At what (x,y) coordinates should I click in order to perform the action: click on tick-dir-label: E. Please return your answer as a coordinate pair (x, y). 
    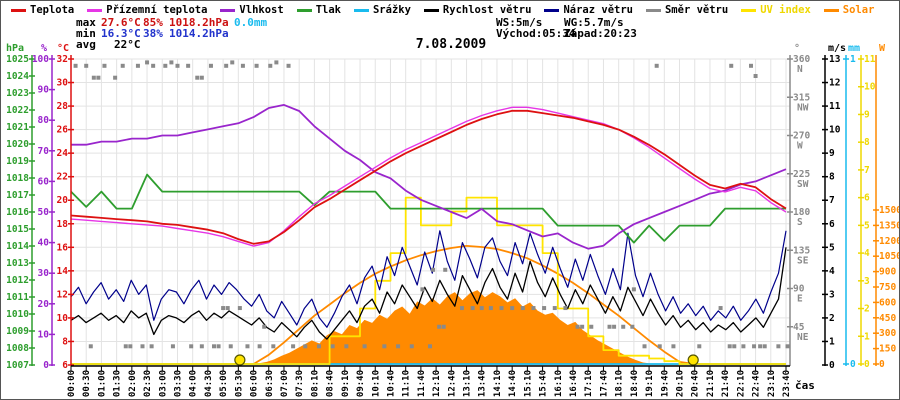
    Looking at the image, I should click on (800, 299).